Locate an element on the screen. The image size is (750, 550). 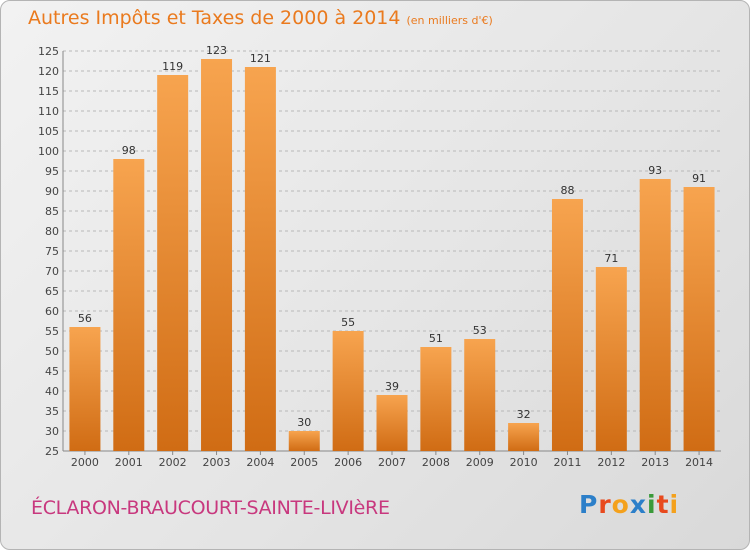
chart-unit: (en milliers d'€) is located at coordinates (449, 20).